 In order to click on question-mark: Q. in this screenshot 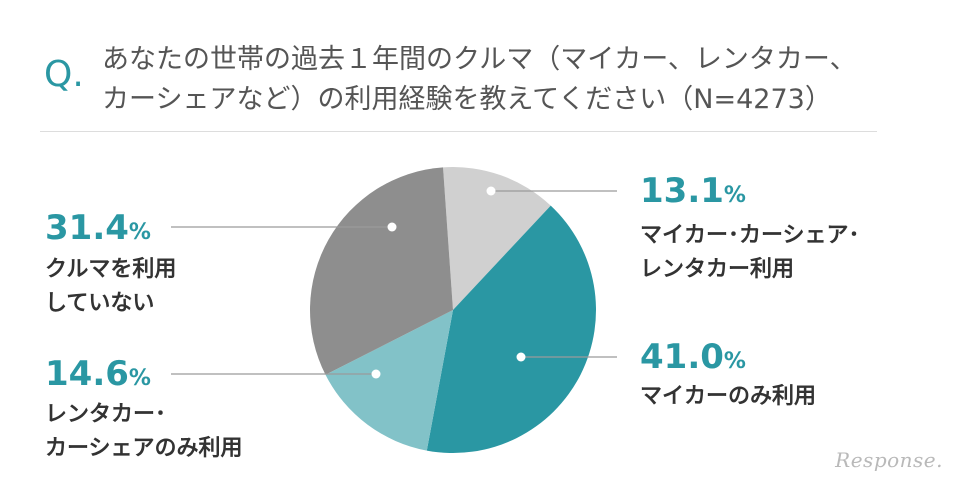, I will do `click(64, 74)`.